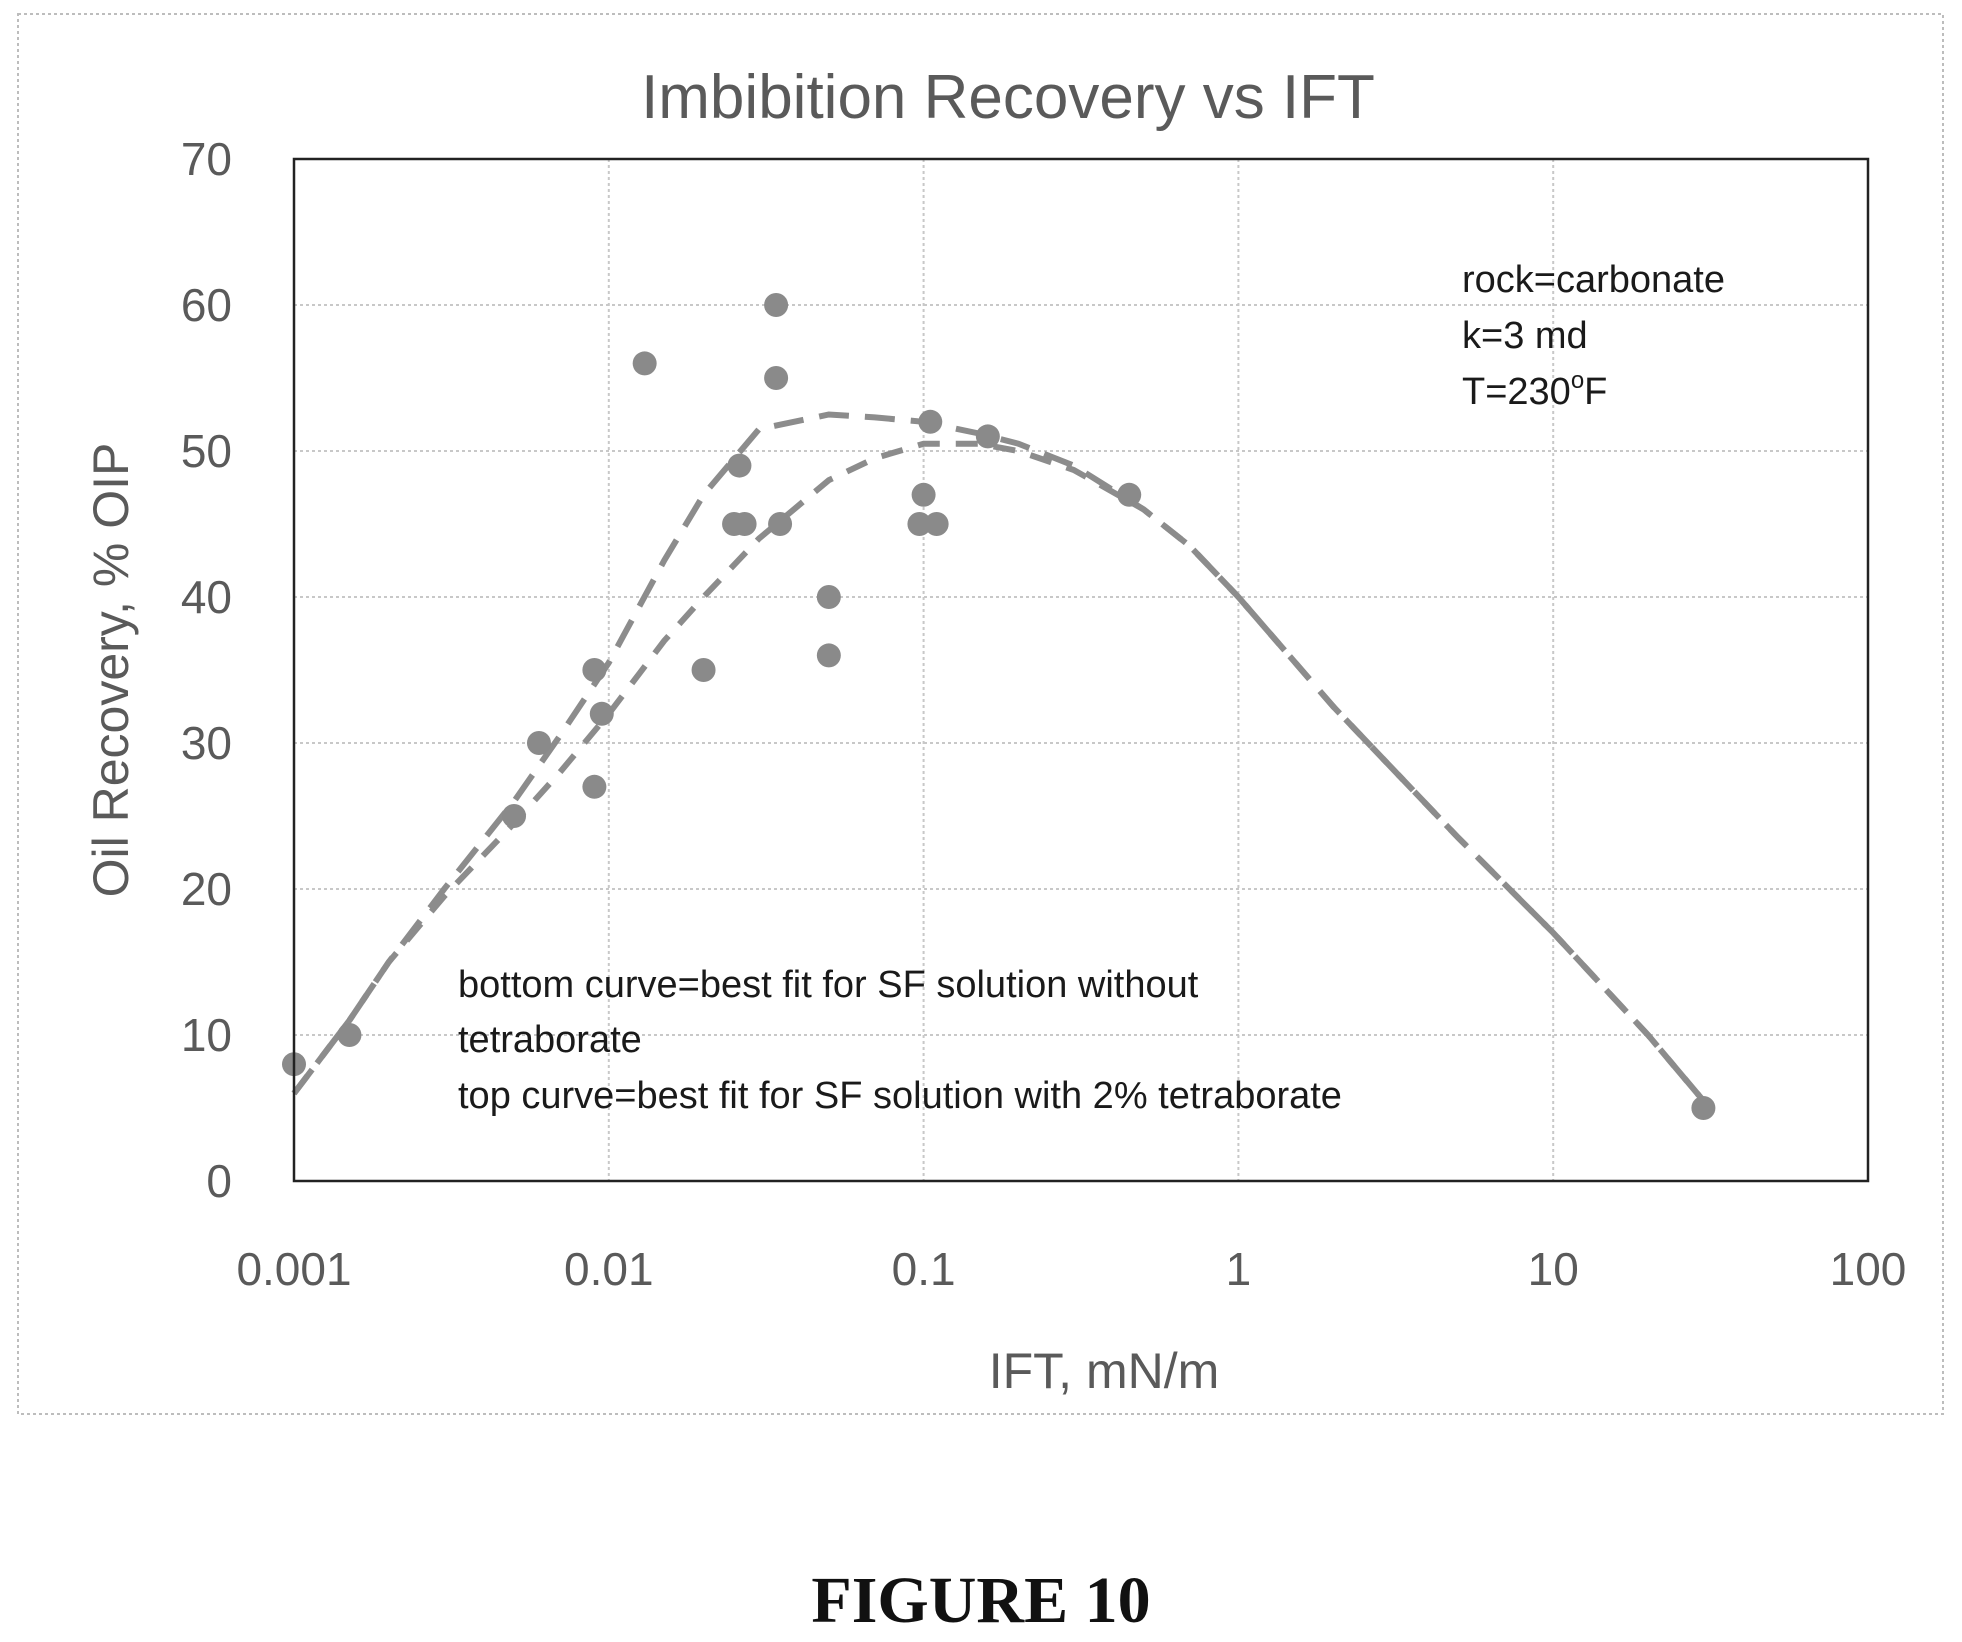 The image size is (1962, 1642). What do you see at coordinates (206, 305) in the screenshot?
I see `y-tick-label-60: 60` at bounding box center [206, 305].